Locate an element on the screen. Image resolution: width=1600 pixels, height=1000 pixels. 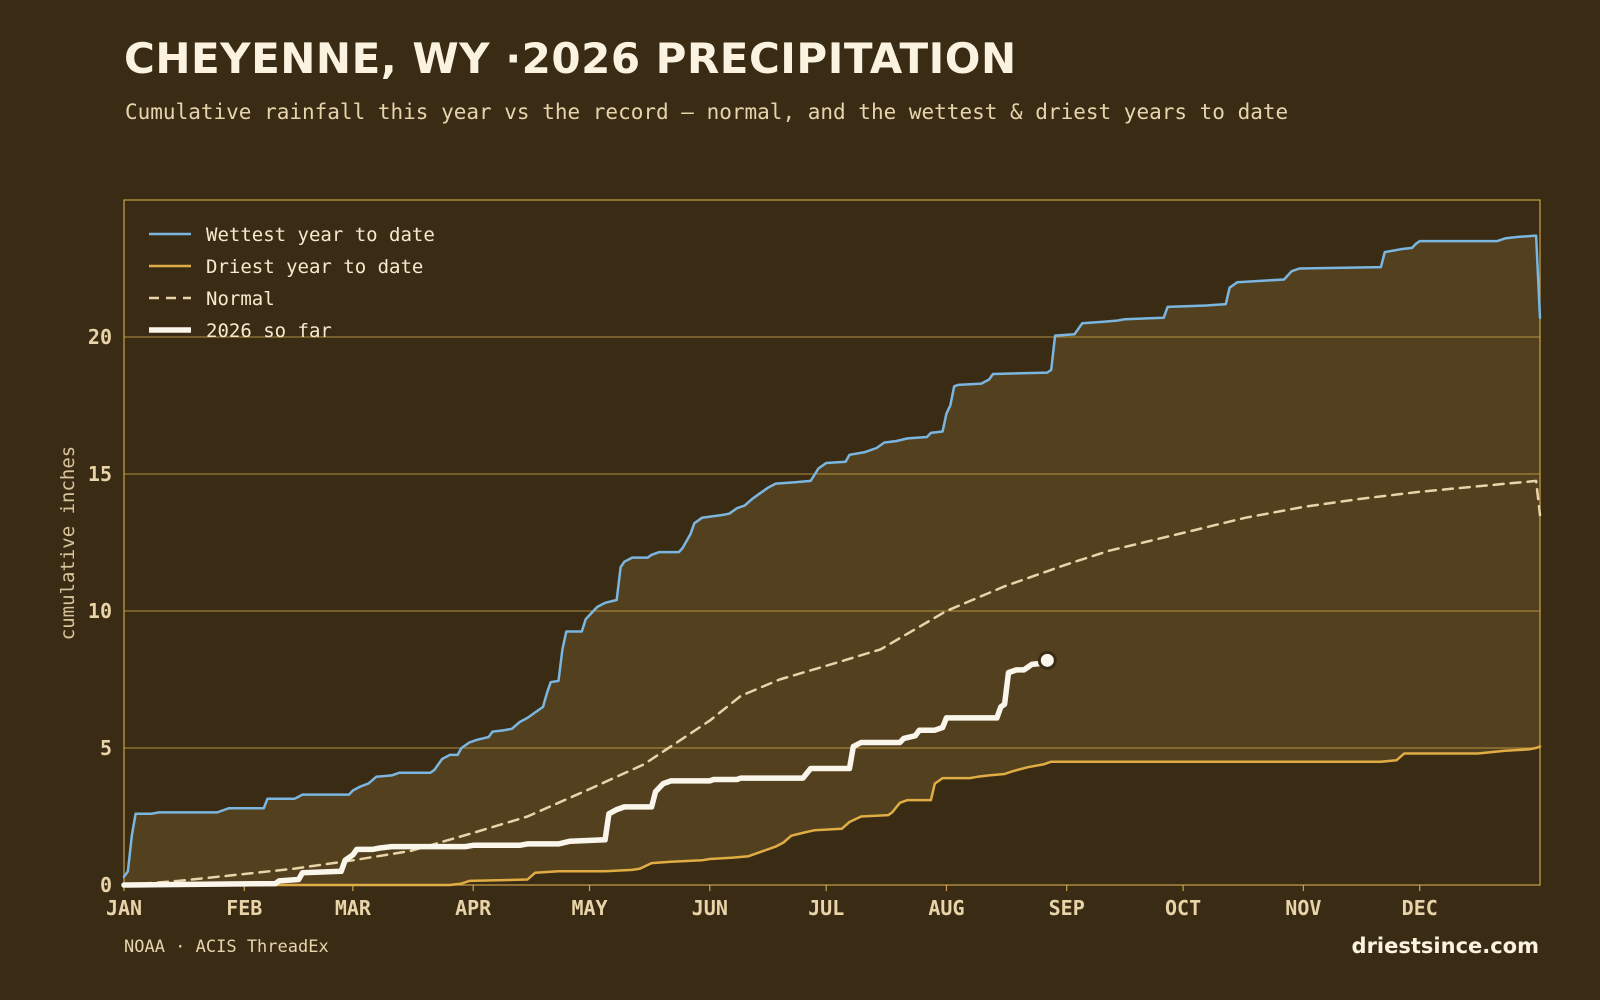
y-tick-label-10: 10 is located at coordinates (100, 611).